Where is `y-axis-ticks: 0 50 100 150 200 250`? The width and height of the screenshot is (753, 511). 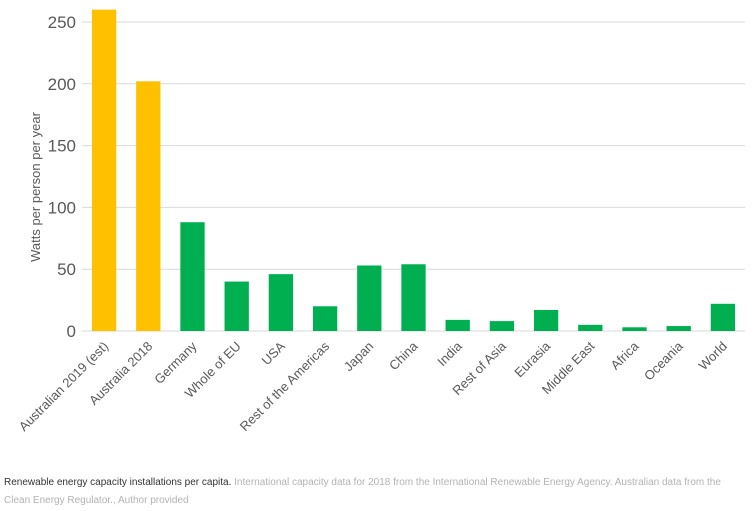 y-axis-ticks: 0 50 100 150 200 250 is located at coordinates (62, 177).